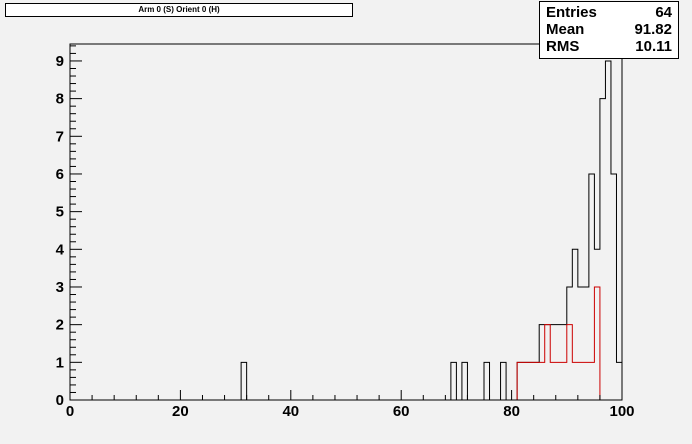  What do you see at coordinates (511, 411) in the screenshot?
I see `x-tick-label: 80` at bounding box center [511, 411].